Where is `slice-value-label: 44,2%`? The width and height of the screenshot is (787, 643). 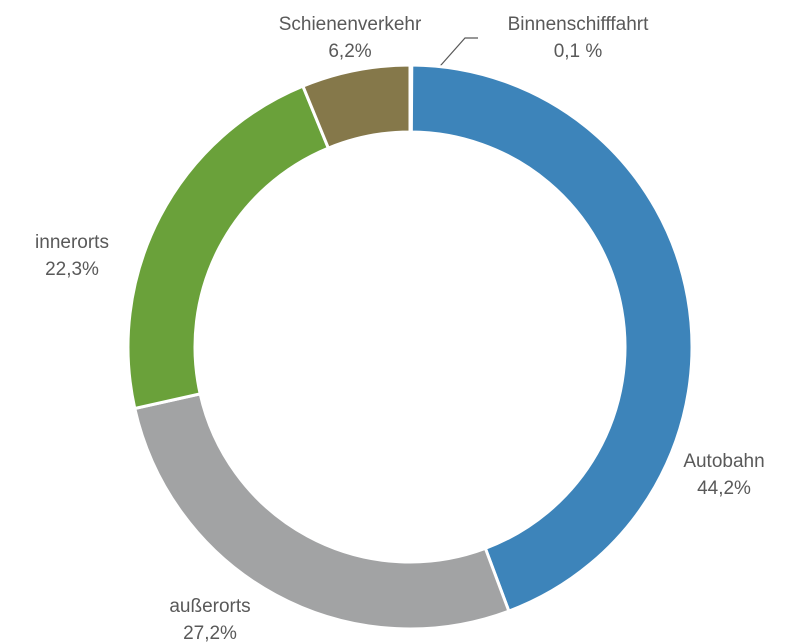 slice-value-label: 44,2% is located at coordinates (724, 488).